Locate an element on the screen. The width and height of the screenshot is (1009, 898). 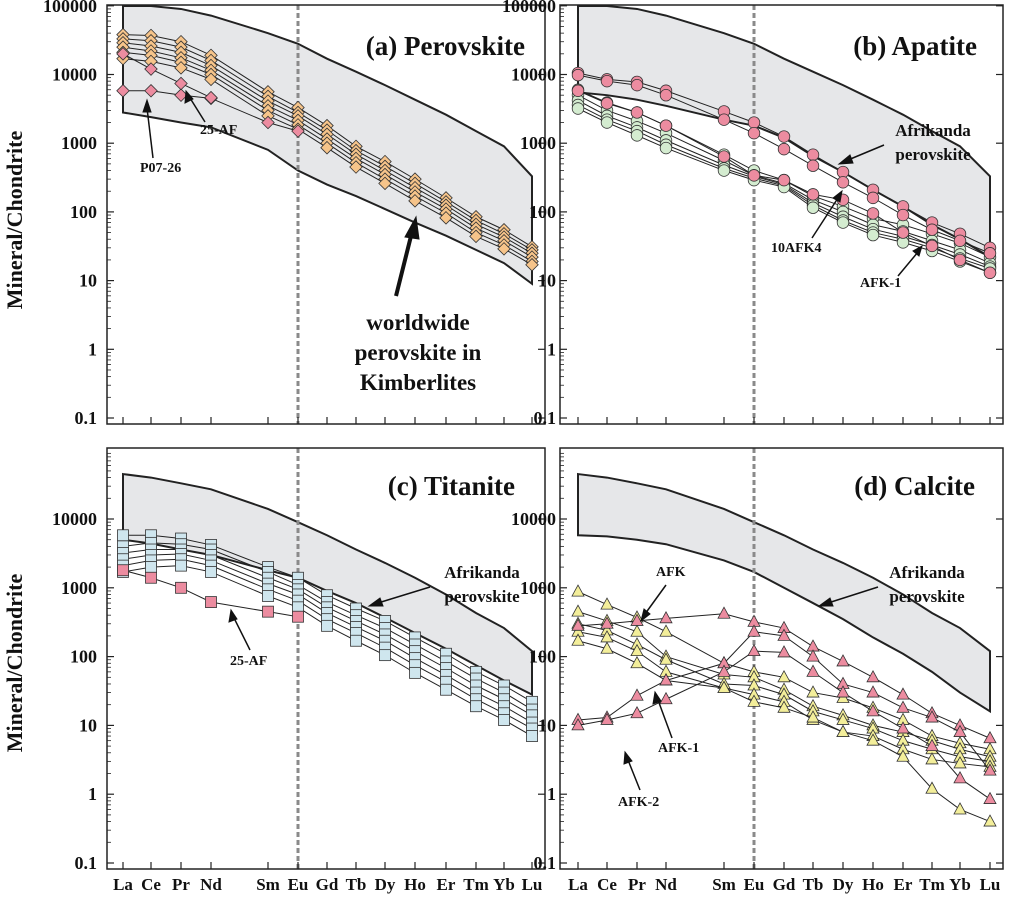
data-point-Lu is located at coordinates (532, 265).